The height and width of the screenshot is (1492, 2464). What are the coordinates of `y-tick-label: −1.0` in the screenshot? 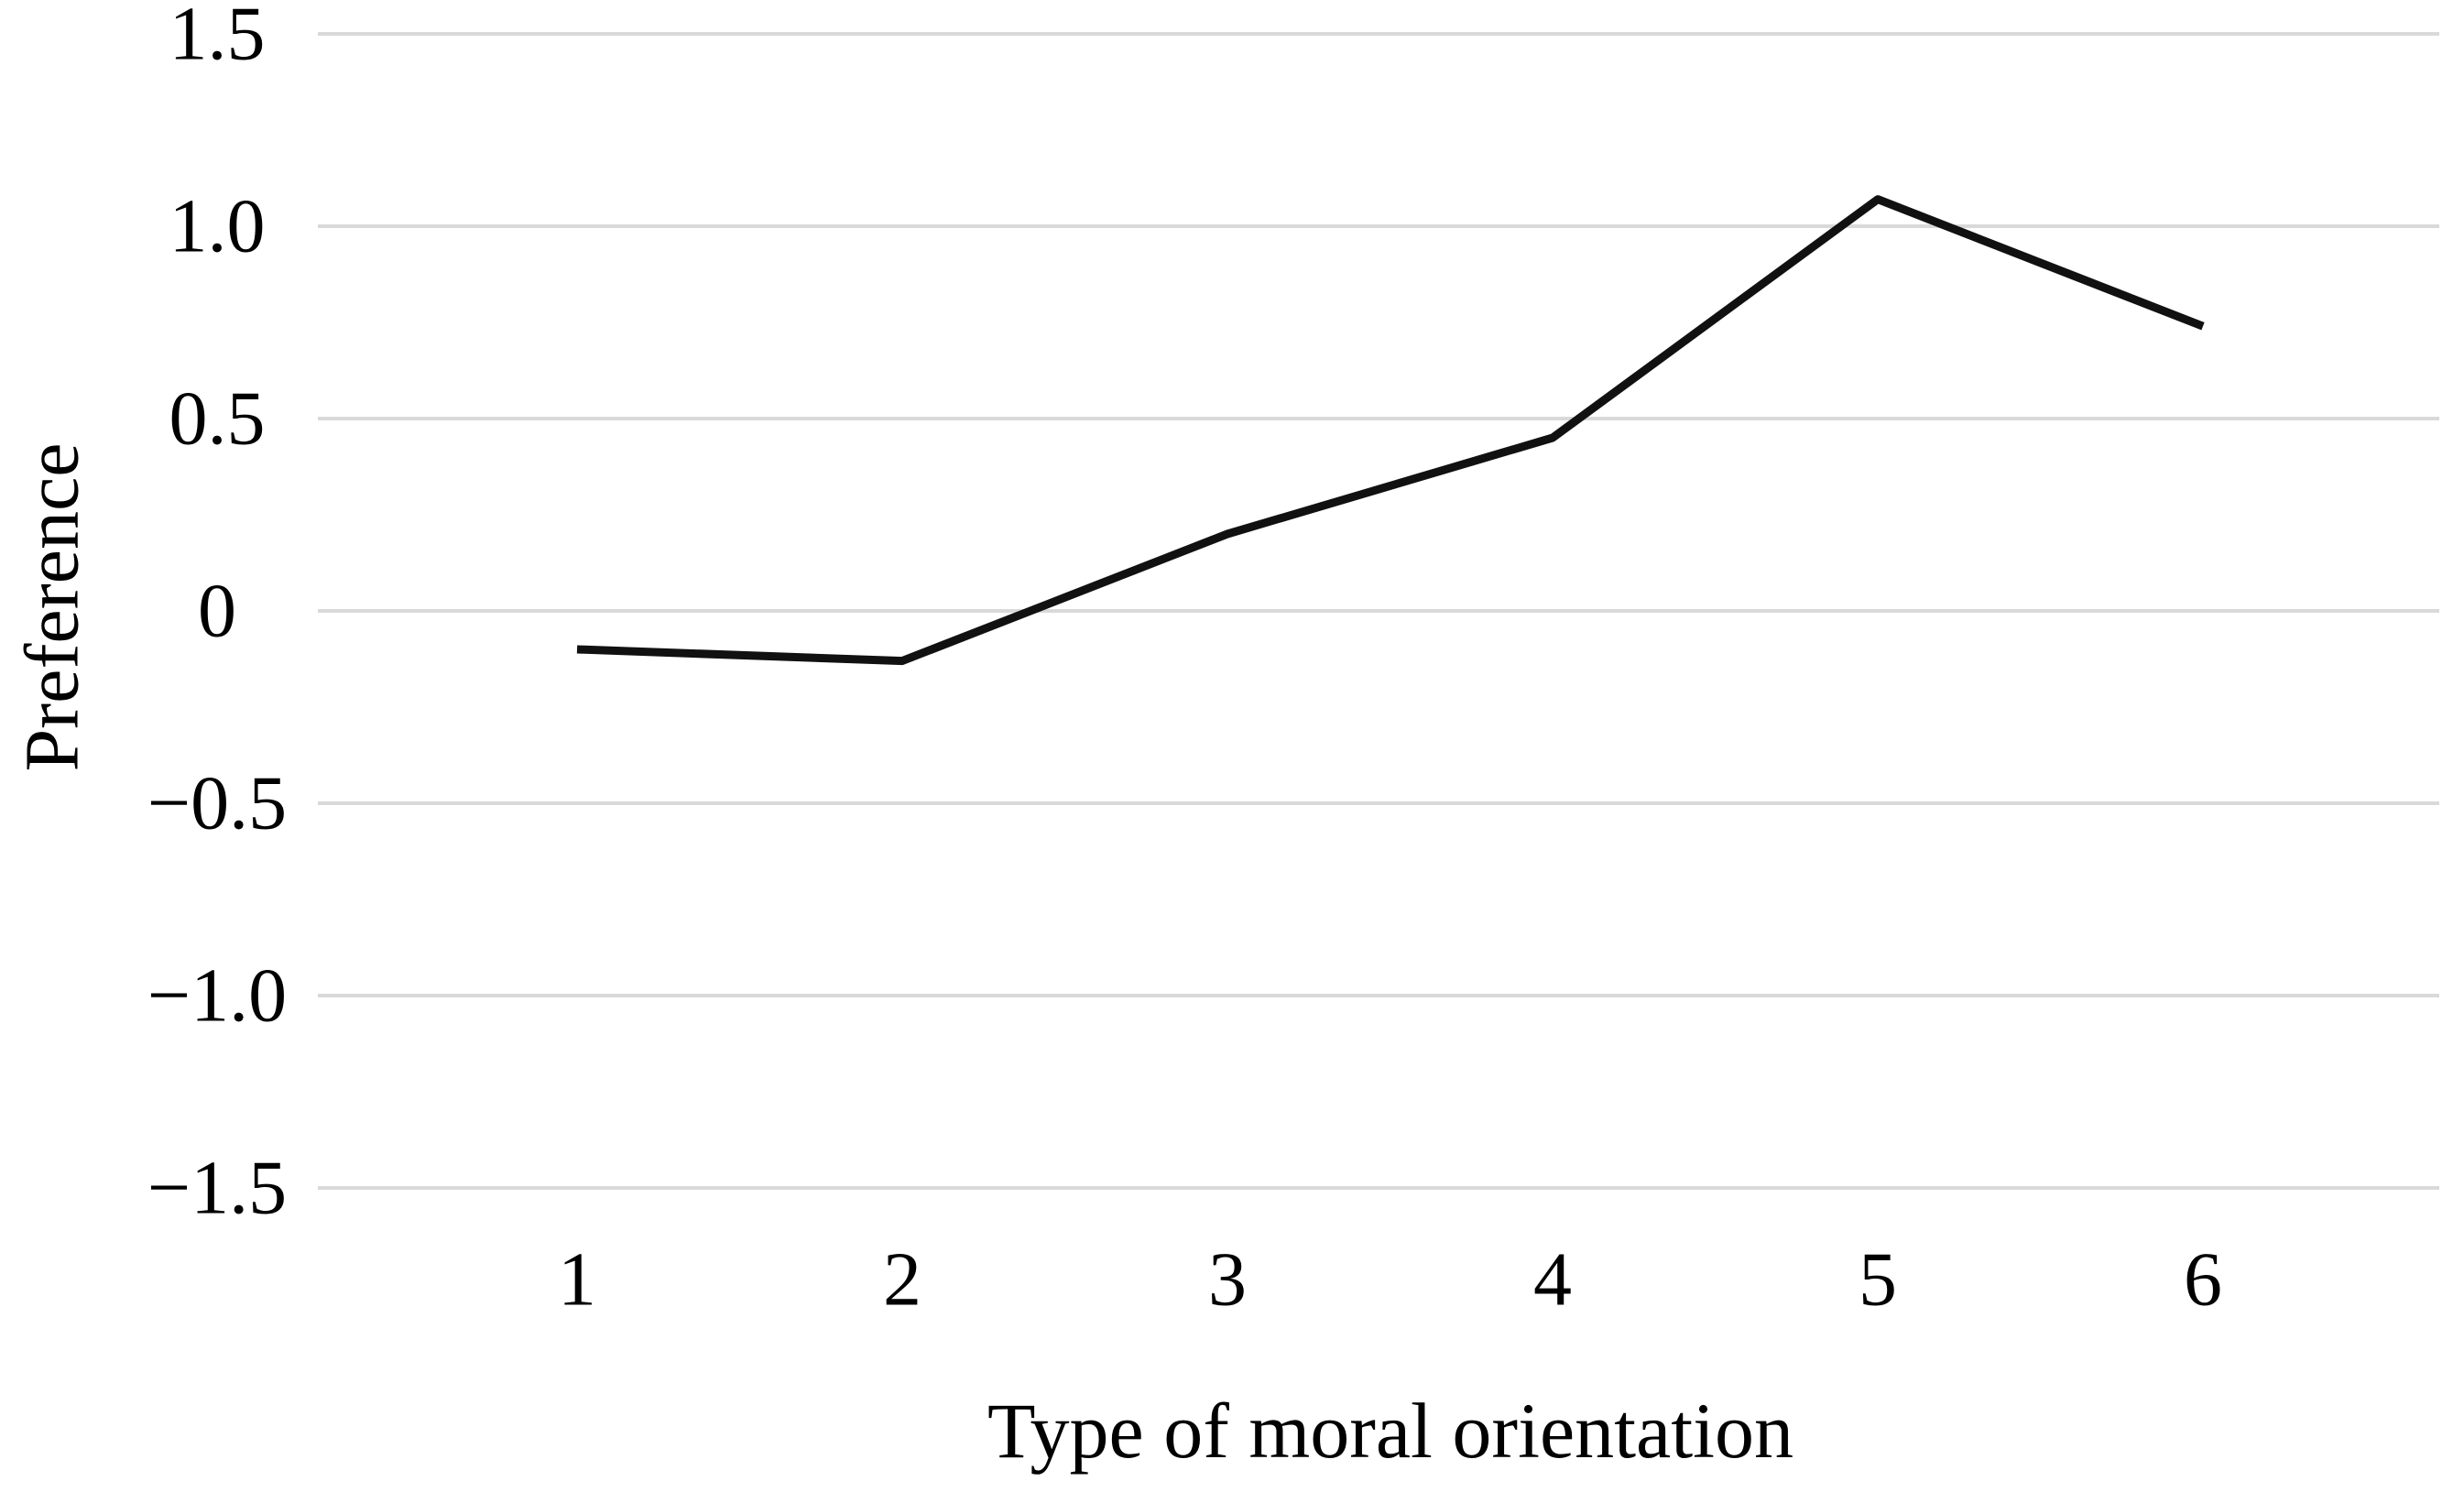 It's located at (217, 996).